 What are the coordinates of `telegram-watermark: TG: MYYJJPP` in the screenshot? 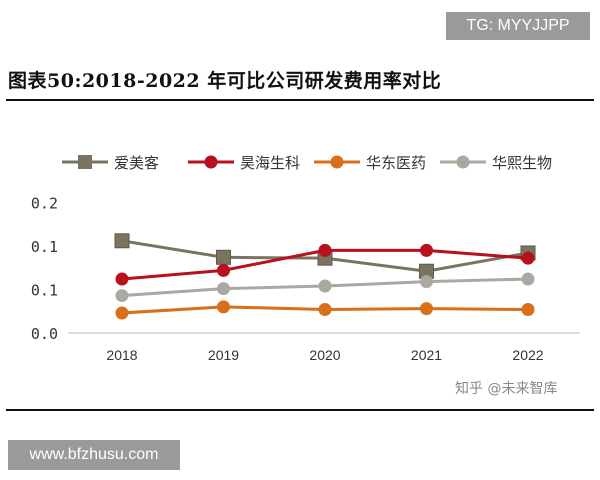 It's located at (518, 26).